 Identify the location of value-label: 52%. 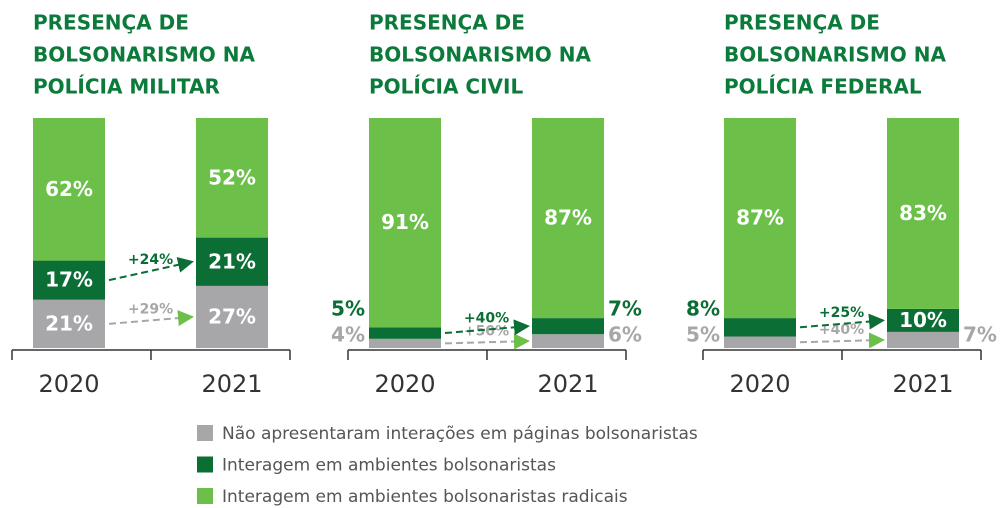
(232, 177).